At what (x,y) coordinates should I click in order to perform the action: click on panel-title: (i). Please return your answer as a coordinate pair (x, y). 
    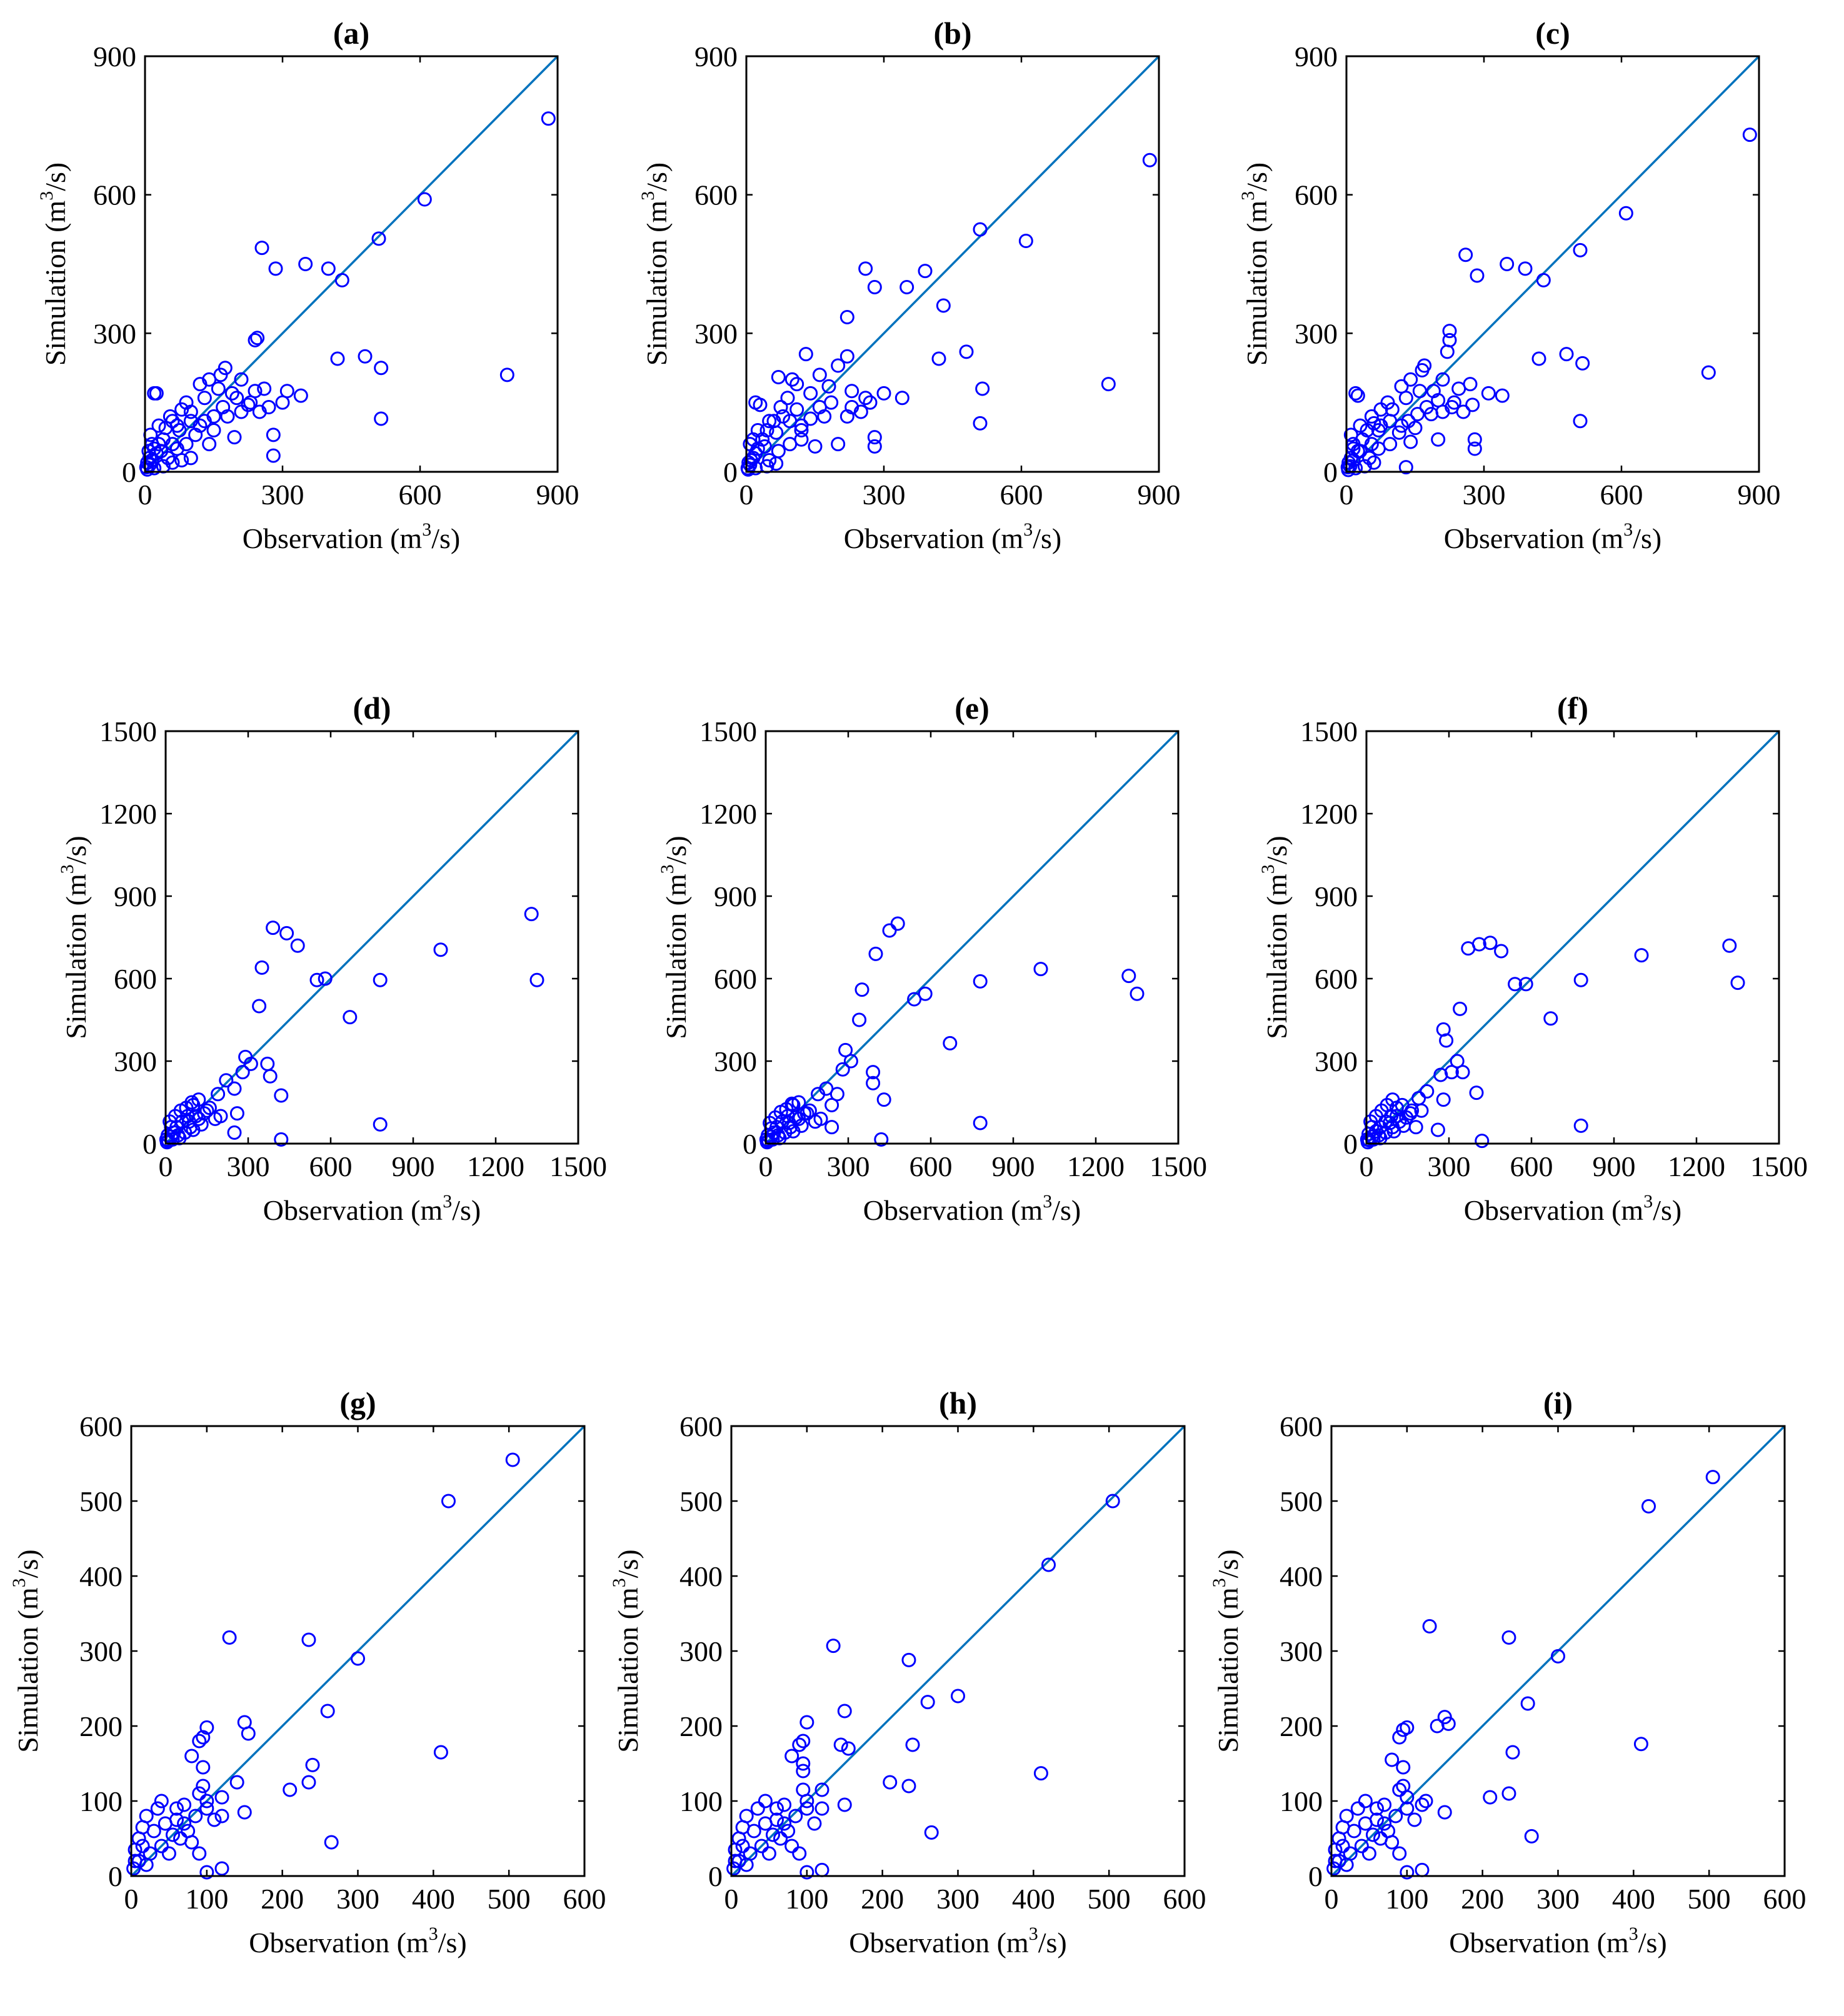
    Looking at the image, I should click on (1558, 1402).